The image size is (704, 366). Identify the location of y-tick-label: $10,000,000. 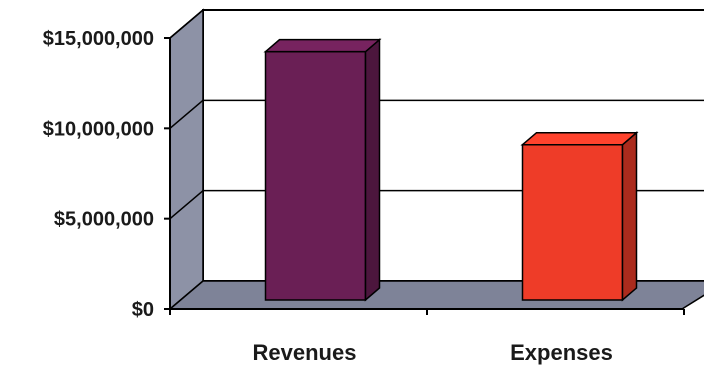
(98, 129).